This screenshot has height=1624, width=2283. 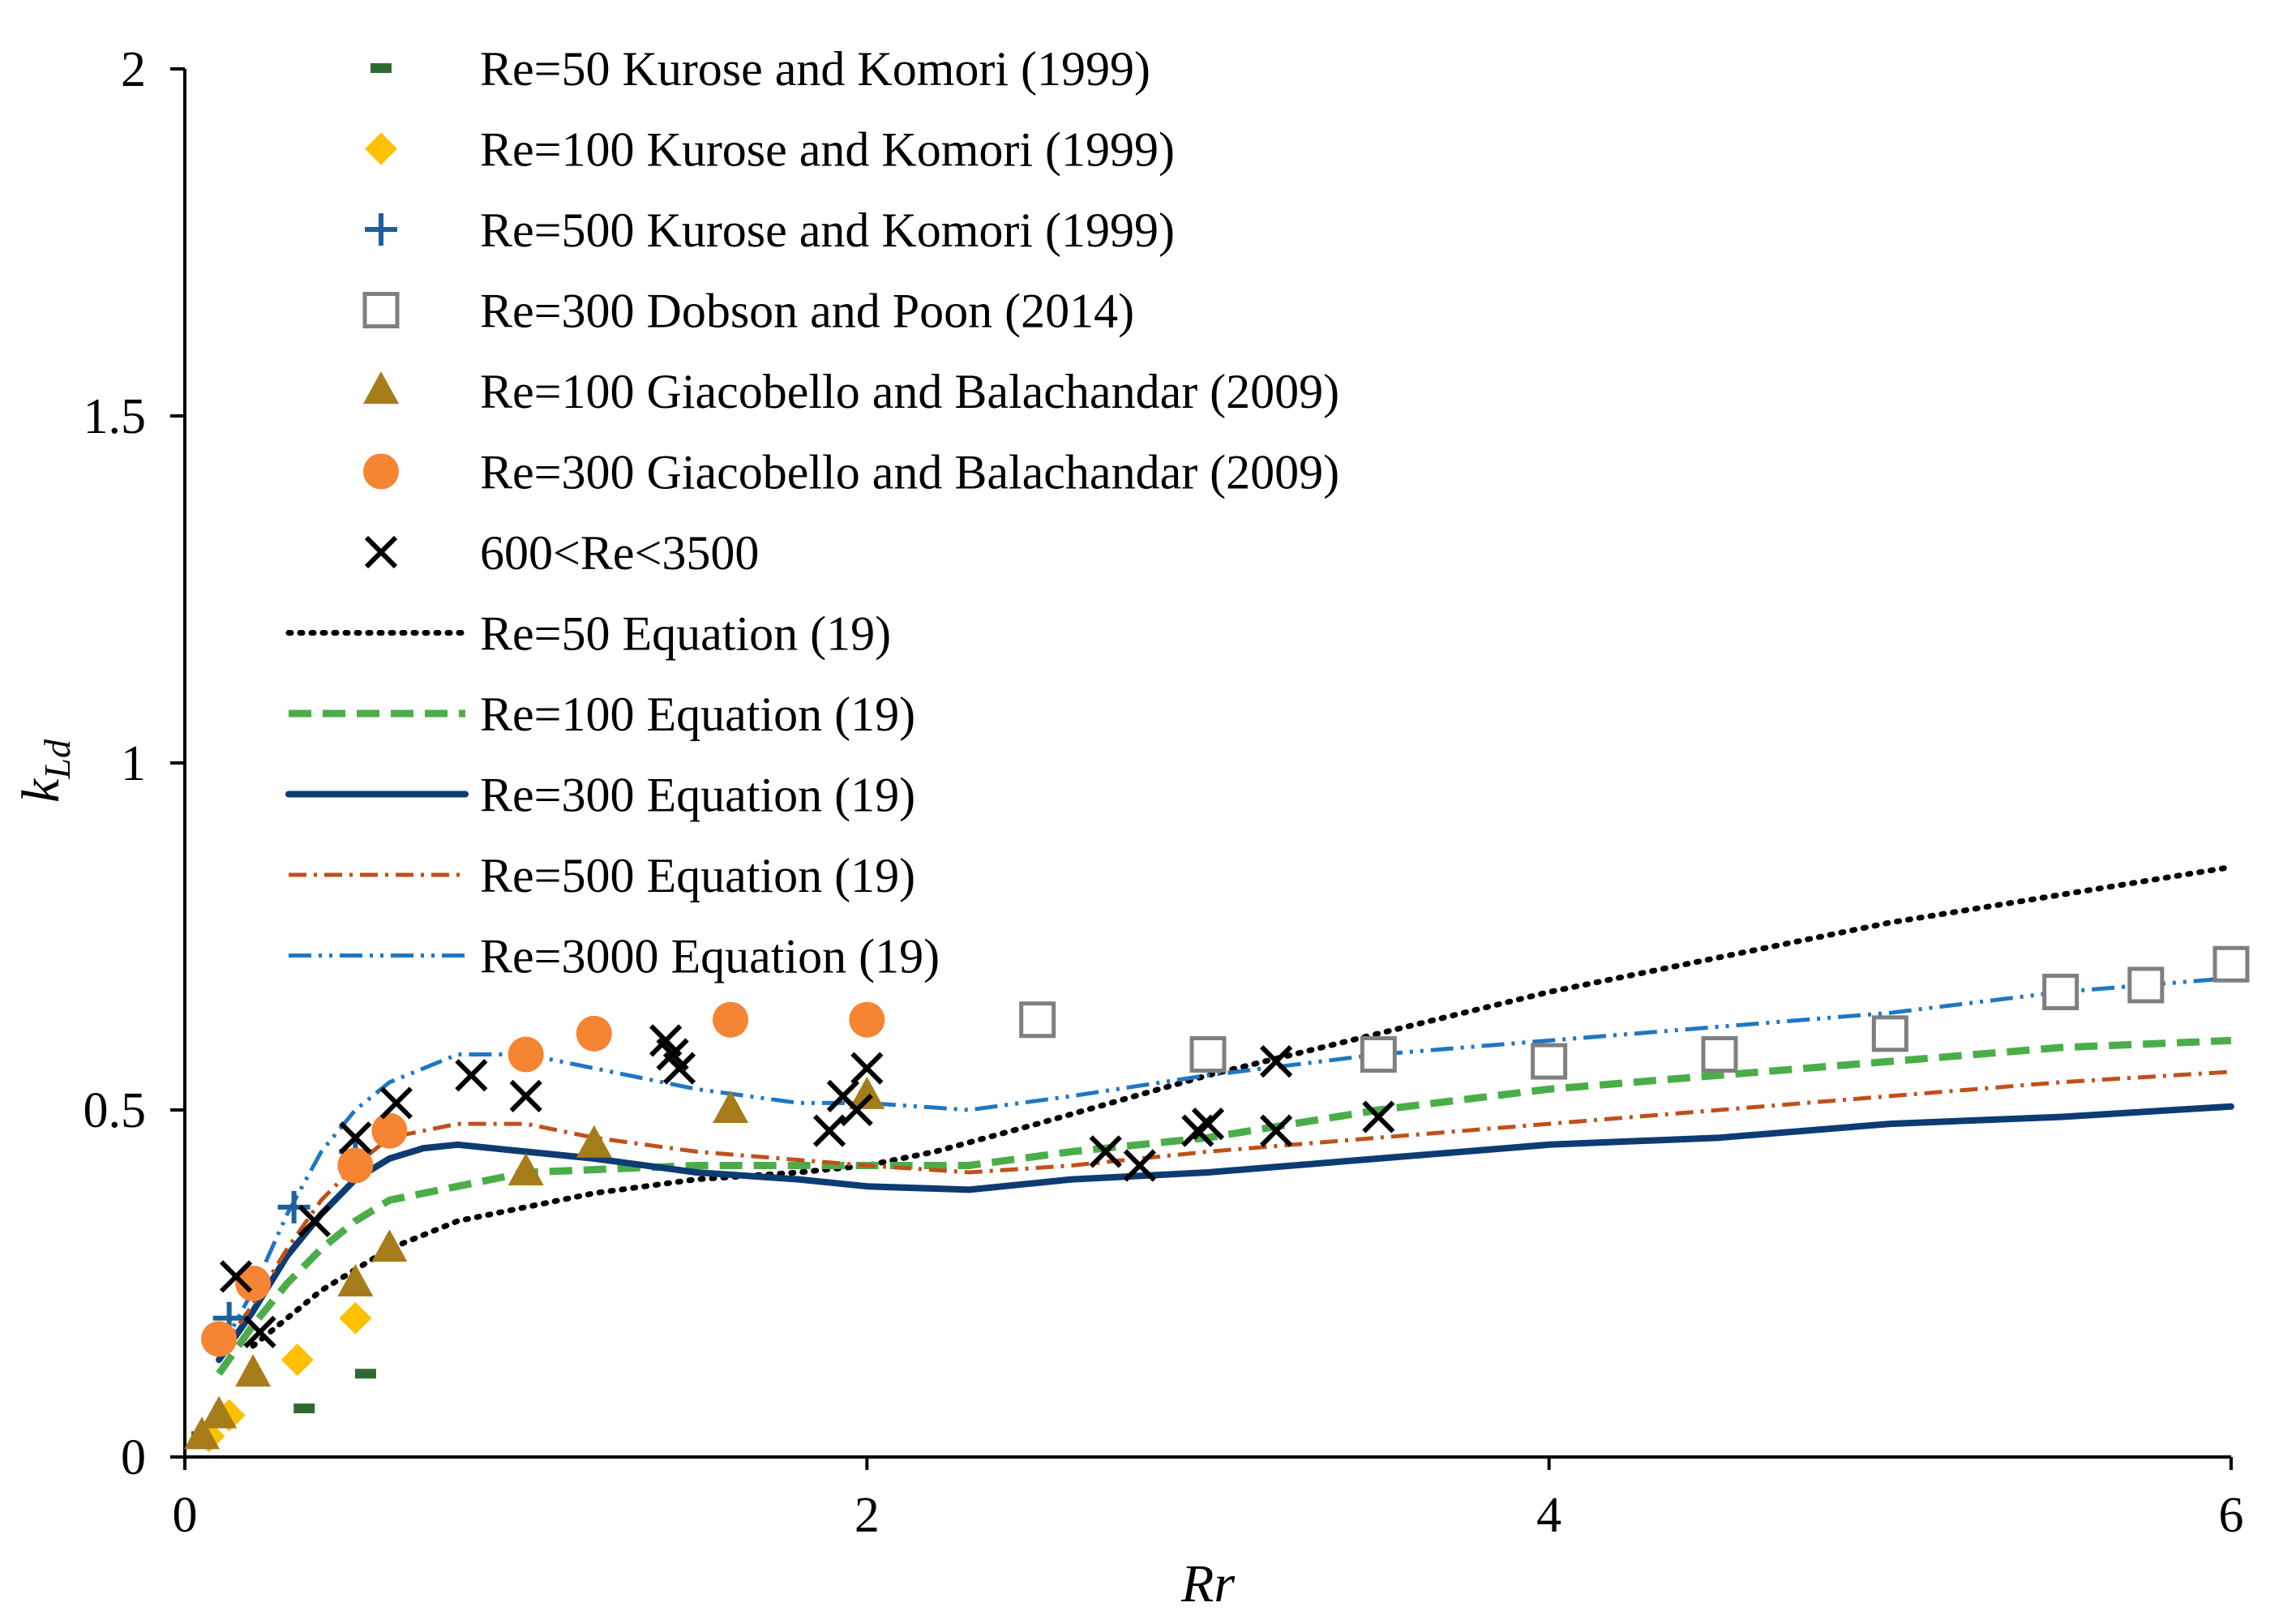 What do you see at coordinates (133, 1458) in the screenshot?
I see `y-tick-label: 0` at bounding box center [133, 1458].